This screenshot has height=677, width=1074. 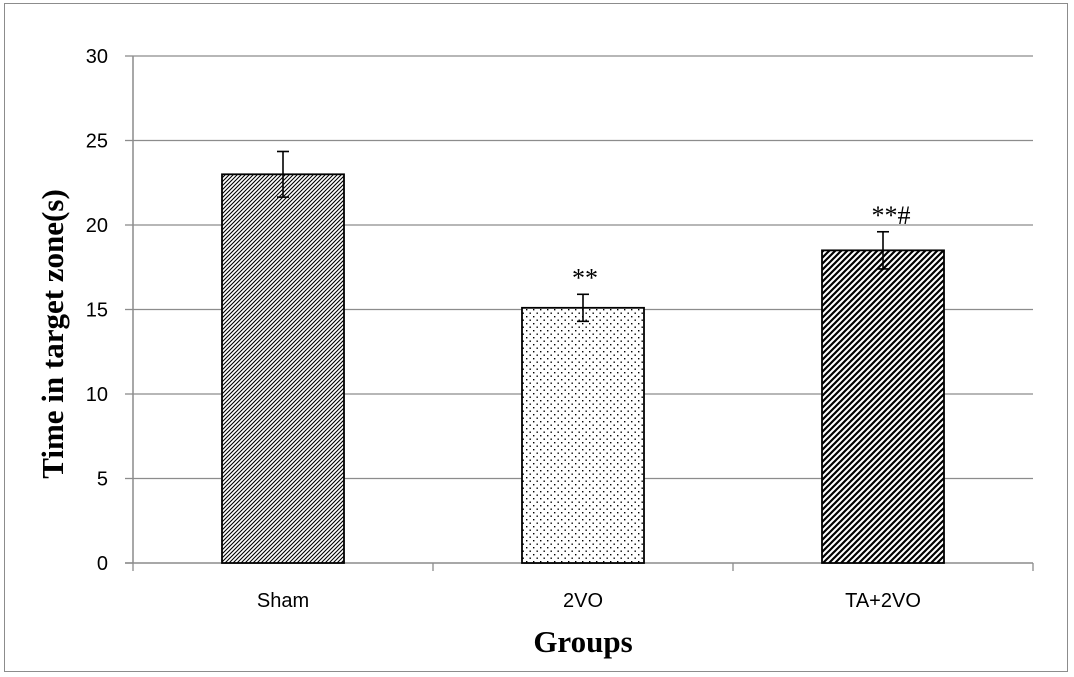 What do you see at coordinates (883, 601) in the screenshot?
I see `x-tick-label: TA+2VO` at bounding box center [883, 601].